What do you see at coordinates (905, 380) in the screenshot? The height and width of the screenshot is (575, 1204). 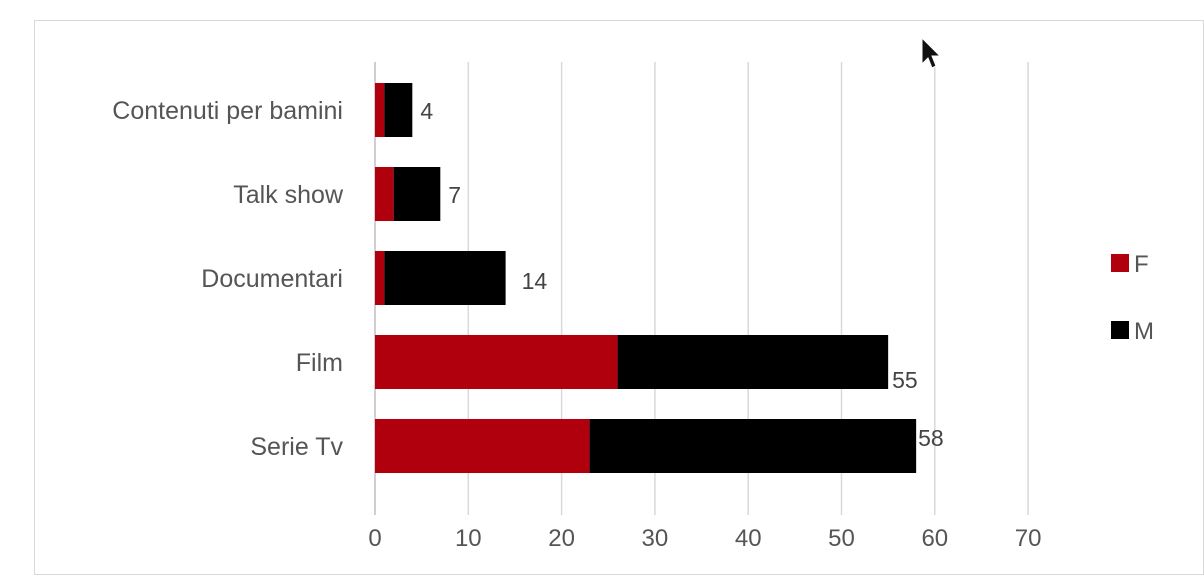 I see `data-label-total: 55` at bounding box center [905, 380].